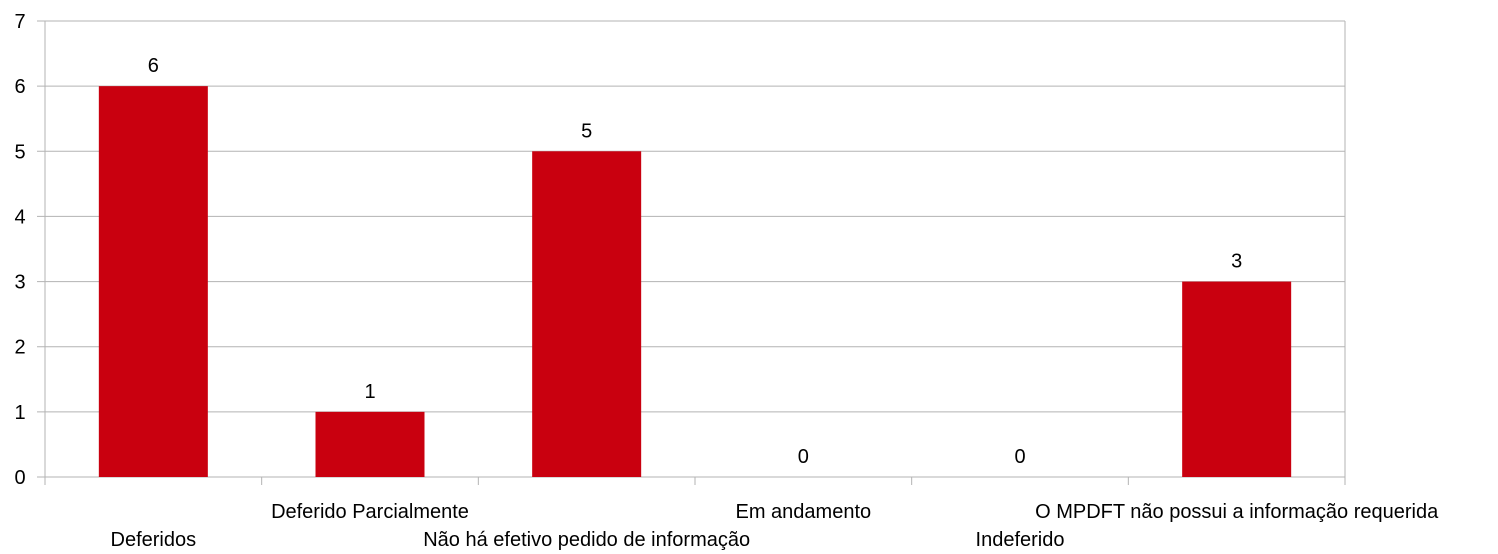  What do you see at coordinates (19, 152) in the screenshot?
I see `y-tick-label: 5` at bounding box center [19, 152].